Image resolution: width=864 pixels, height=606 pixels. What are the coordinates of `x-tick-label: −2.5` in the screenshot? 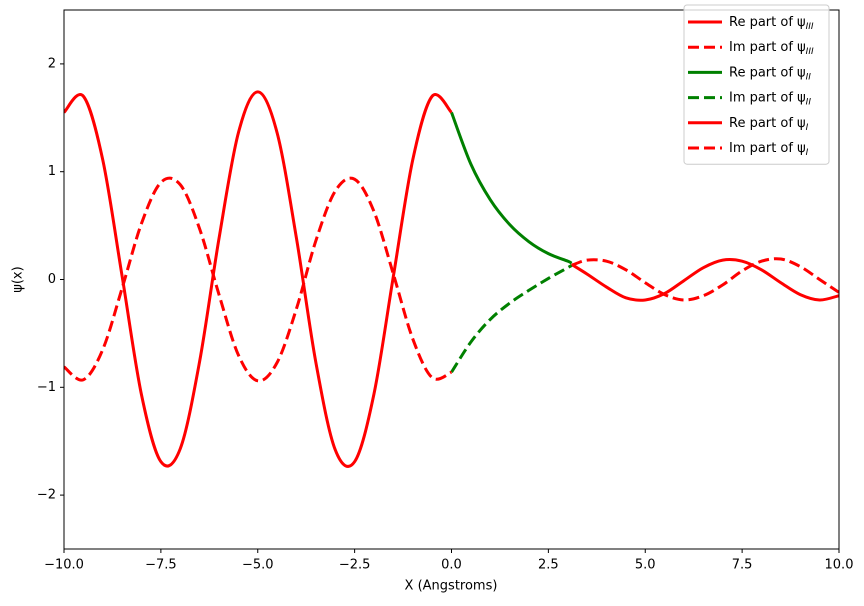 It's located at (355, 565).